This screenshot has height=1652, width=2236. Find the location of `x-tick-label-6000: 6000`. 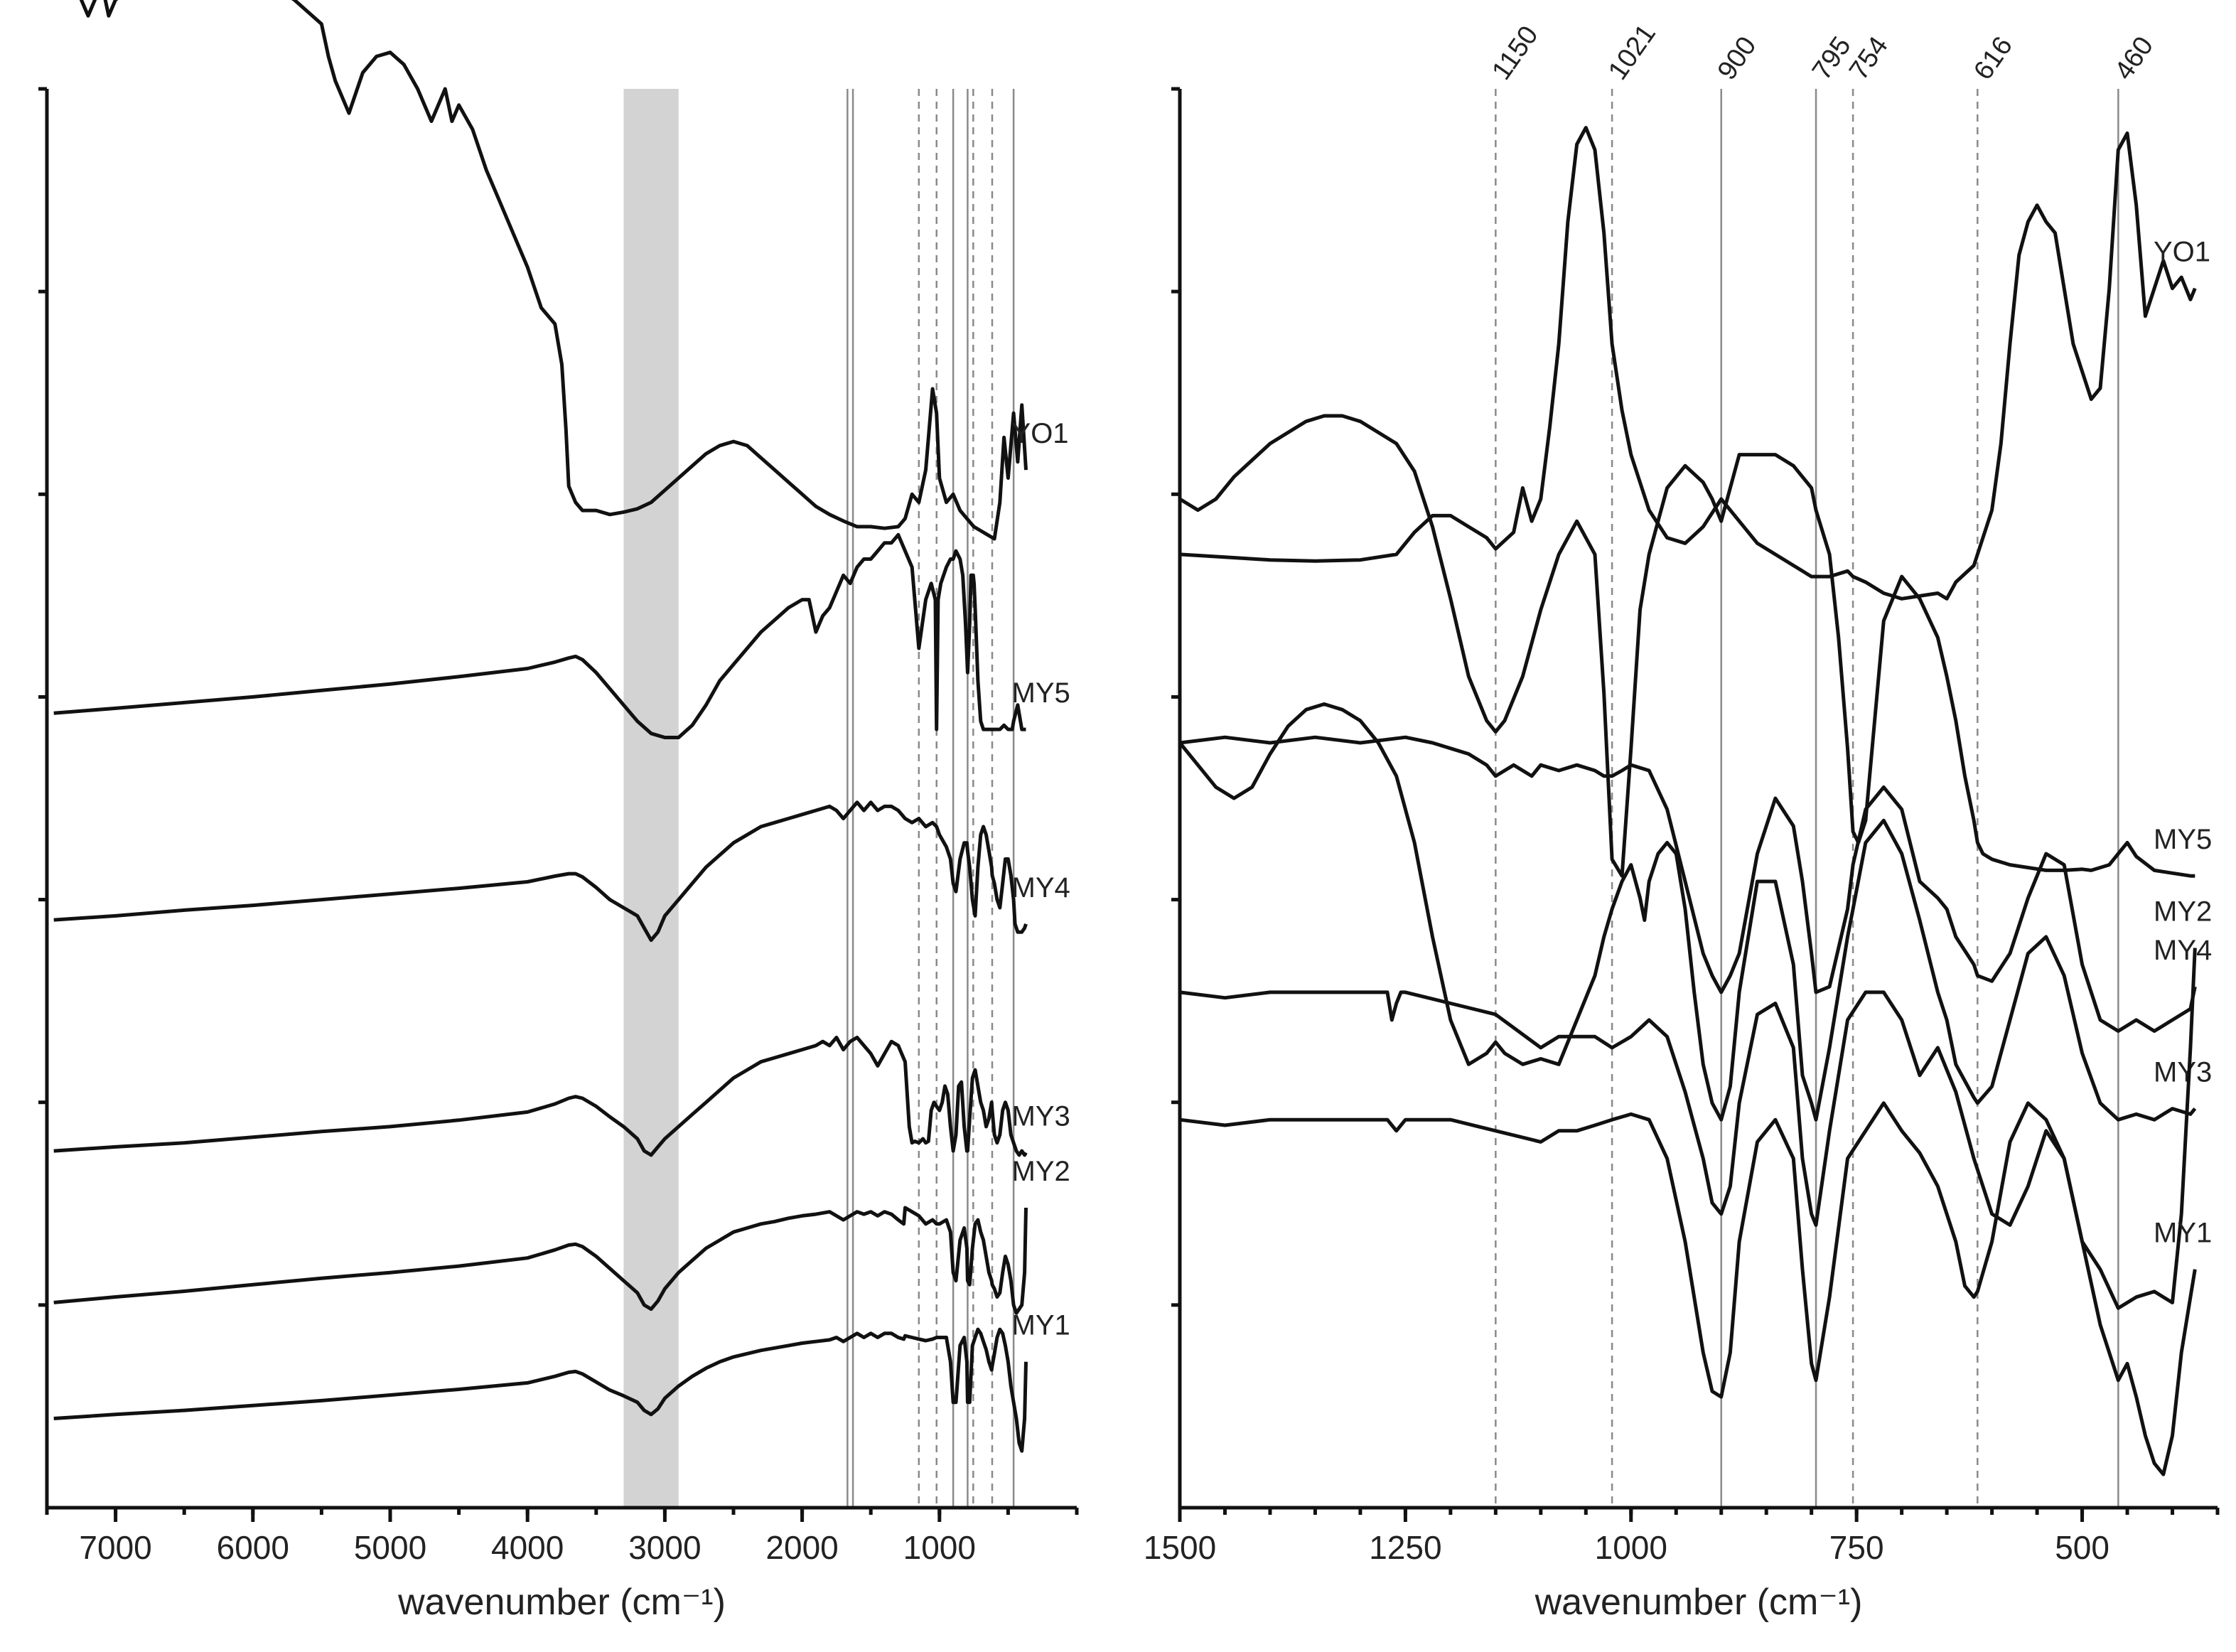

x-tick-label-6000: 6000 is located at coordinates (253, 1547).